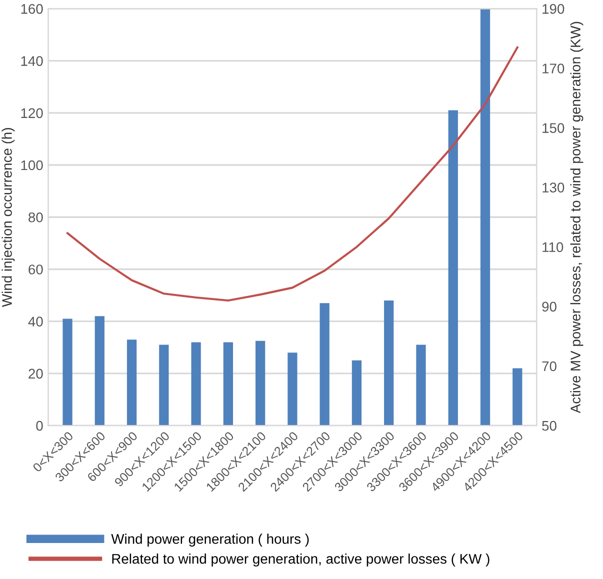 The height and width of the screenshot is (579, 603). I want to click on y-tick-label: 140, so click(32, 61).